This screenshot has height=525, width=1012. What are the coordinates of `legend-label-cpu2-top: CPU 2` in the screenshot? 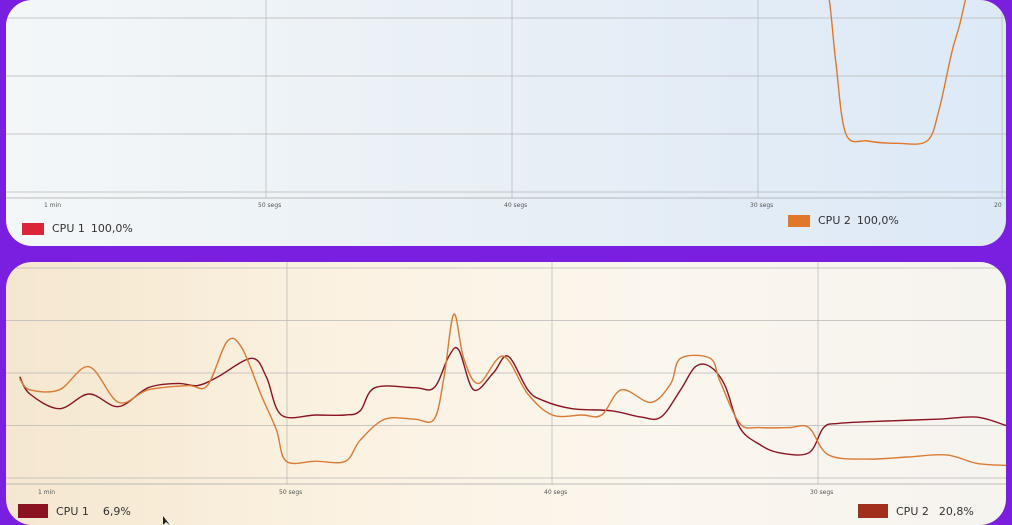 It's located at (834, 220).